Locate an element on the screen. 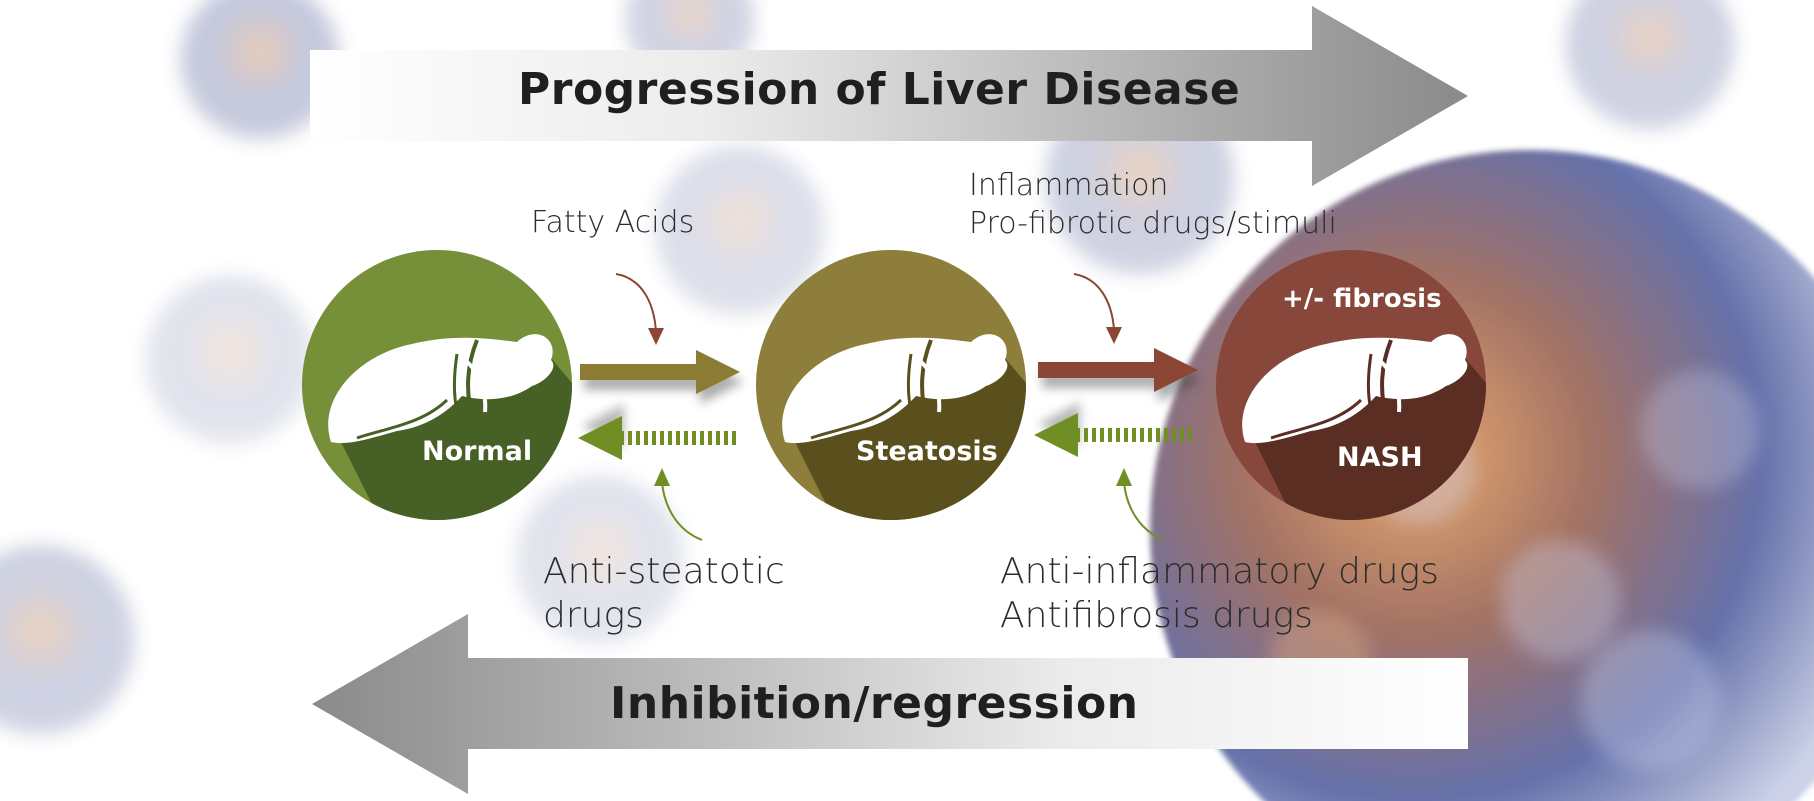 The image size is (1814, 801). anti-steatotic-line-1: Anti-steatotic is located at coordinates (664, 571).